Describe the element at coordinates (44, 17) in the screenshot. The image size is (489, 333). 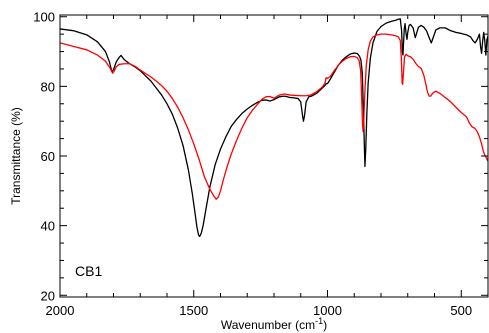
I see `y-tick-label: 100` at that location.